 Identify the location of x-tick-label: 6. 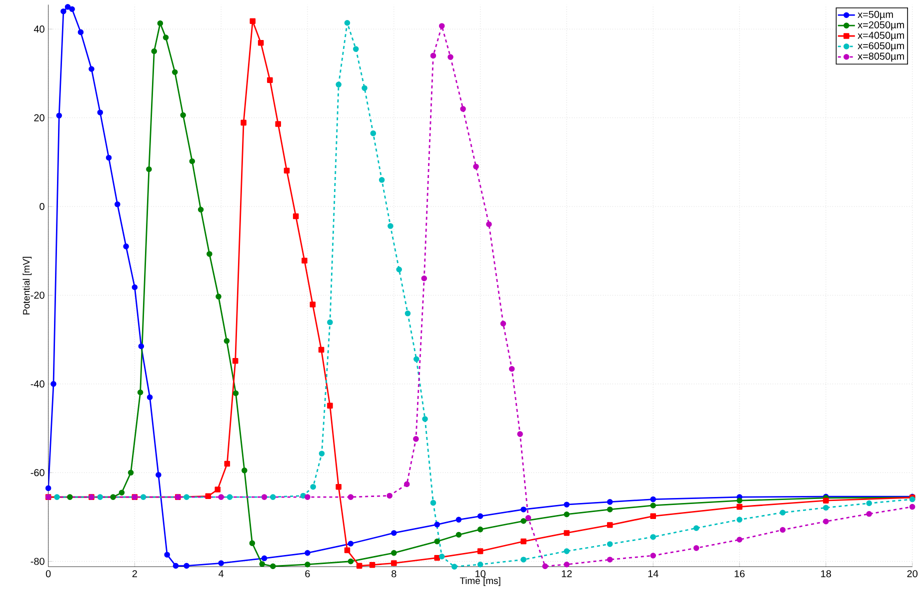
(307, 574).